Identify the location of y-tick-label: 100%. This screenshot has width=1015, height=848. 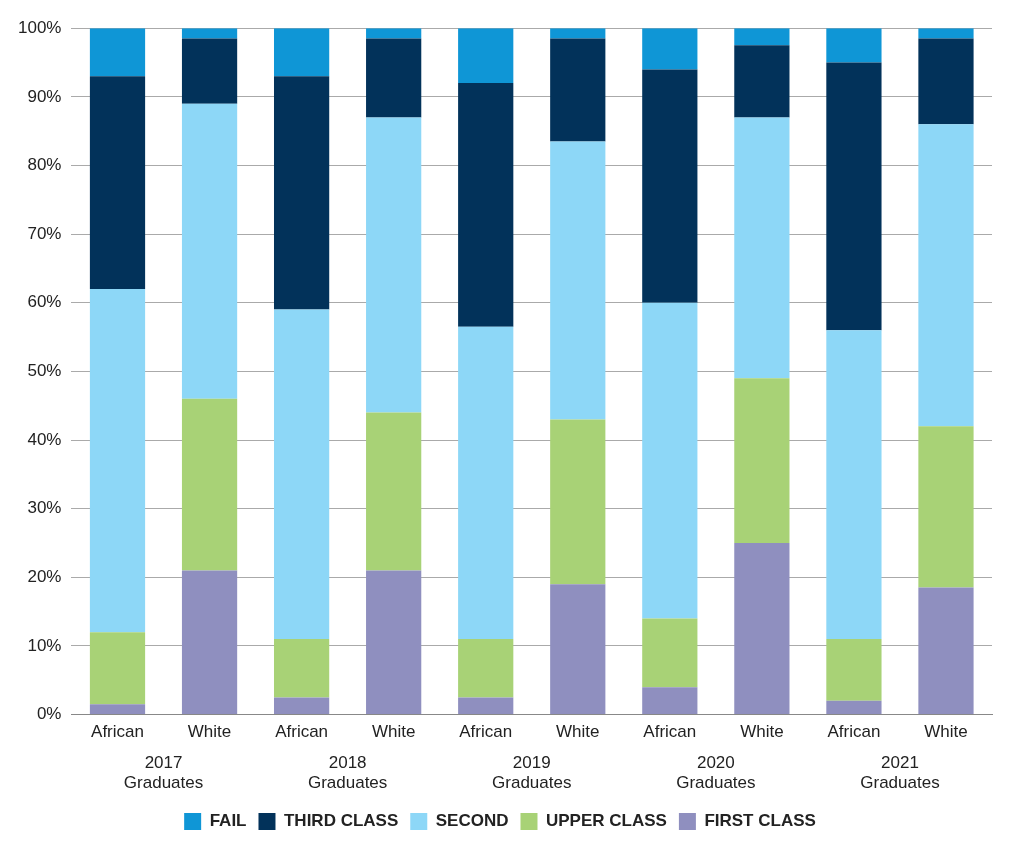
(40, 27).